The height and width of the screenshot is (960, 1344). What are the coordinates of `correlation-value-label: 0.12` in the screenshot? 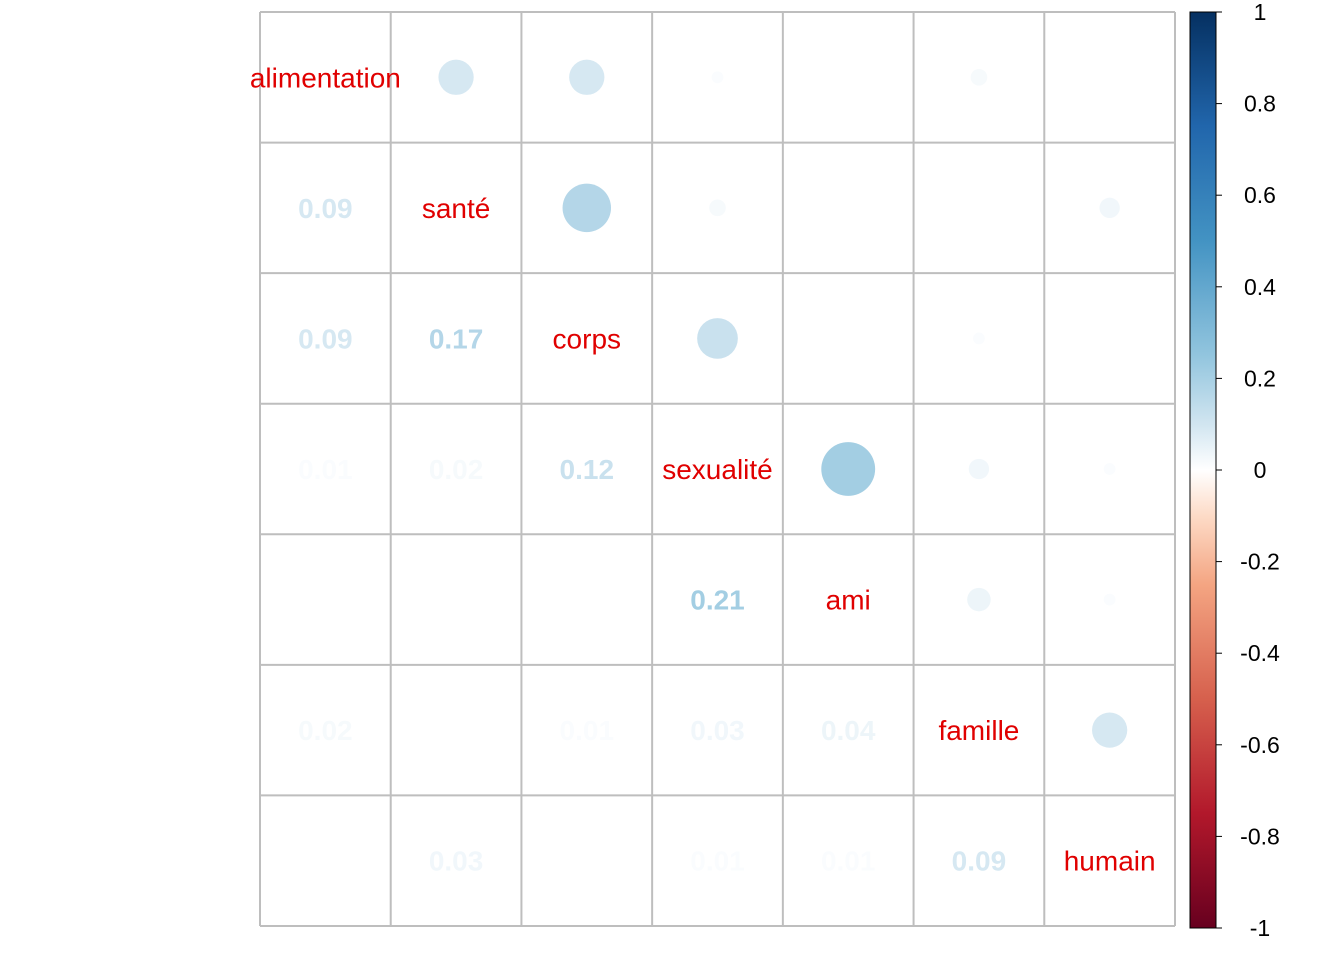 It's located at (587, 469).